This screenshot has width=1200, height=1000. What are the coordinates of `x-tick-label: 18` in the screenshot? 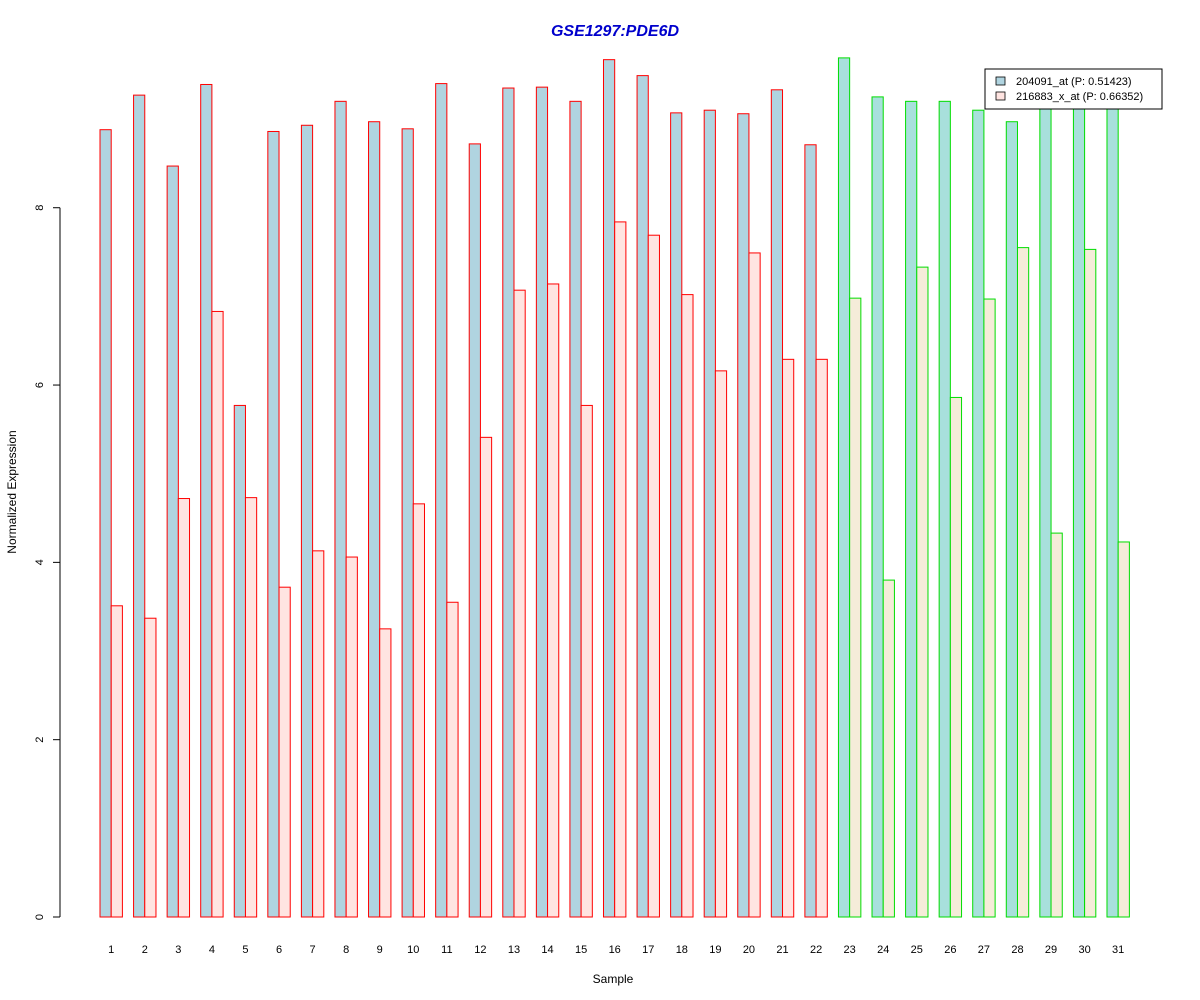 It's located at (682, 950).